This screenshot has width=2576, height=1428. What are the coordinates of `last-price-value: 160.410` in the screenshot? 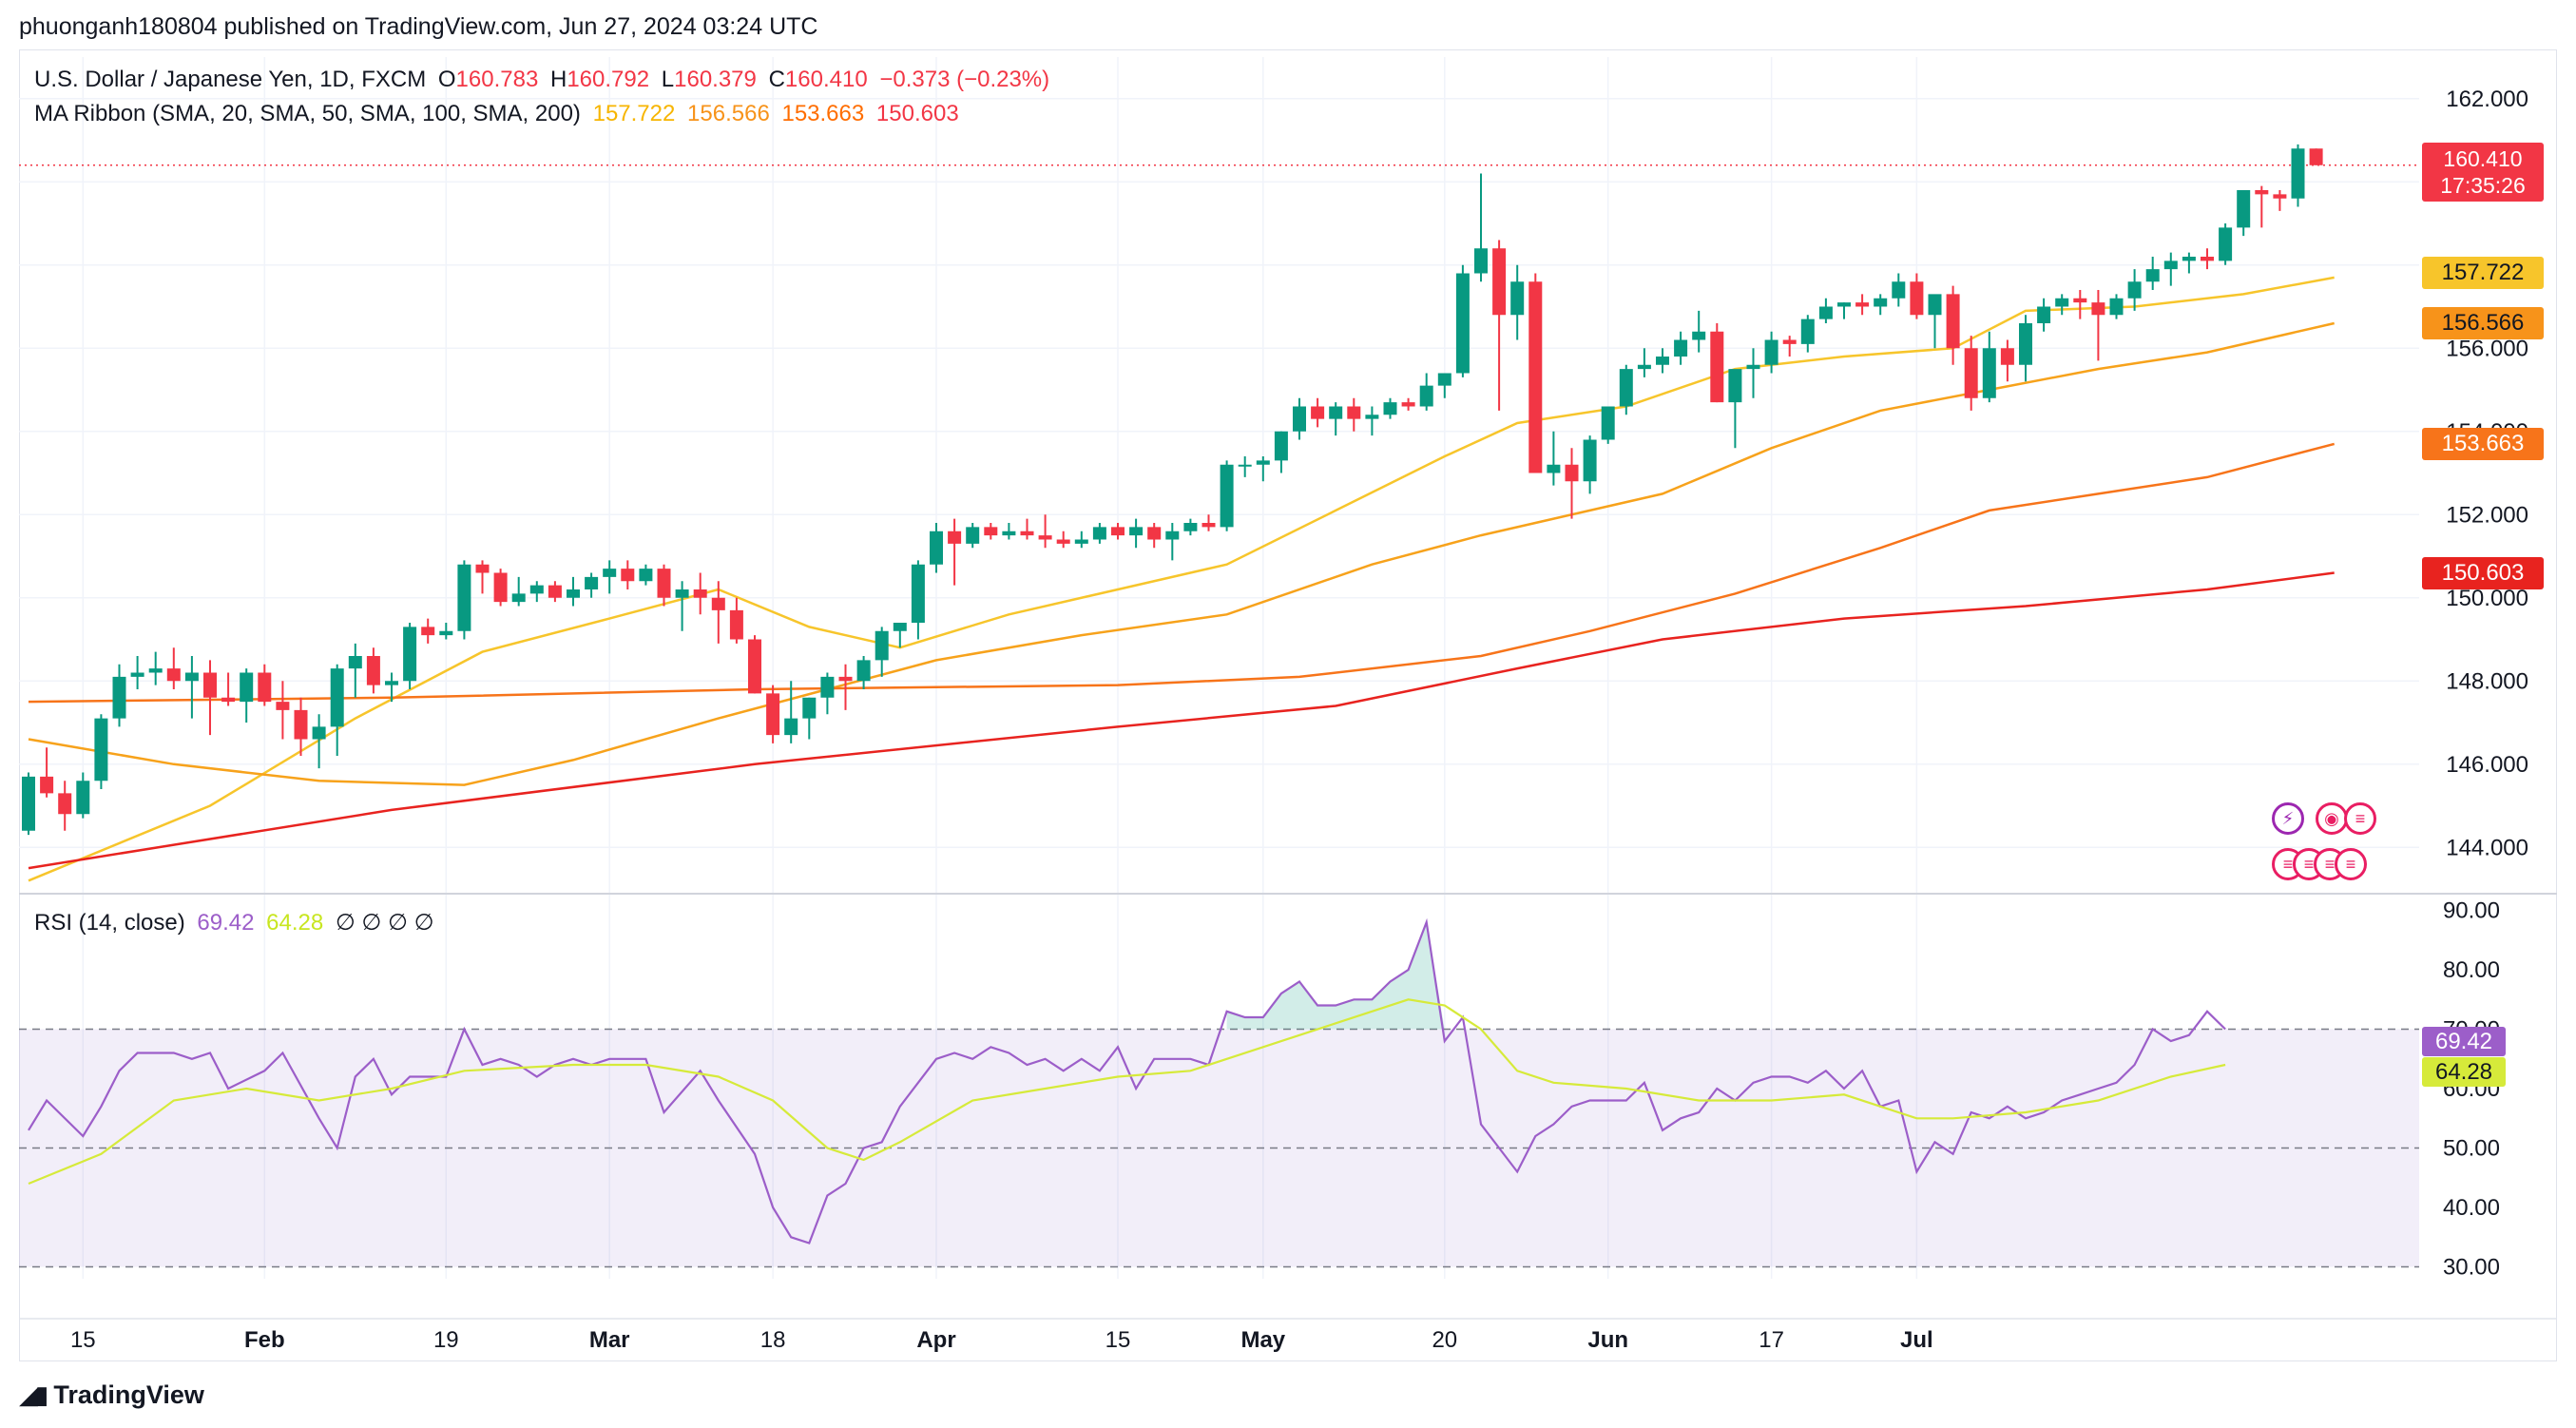 It's located at (2483, 158).